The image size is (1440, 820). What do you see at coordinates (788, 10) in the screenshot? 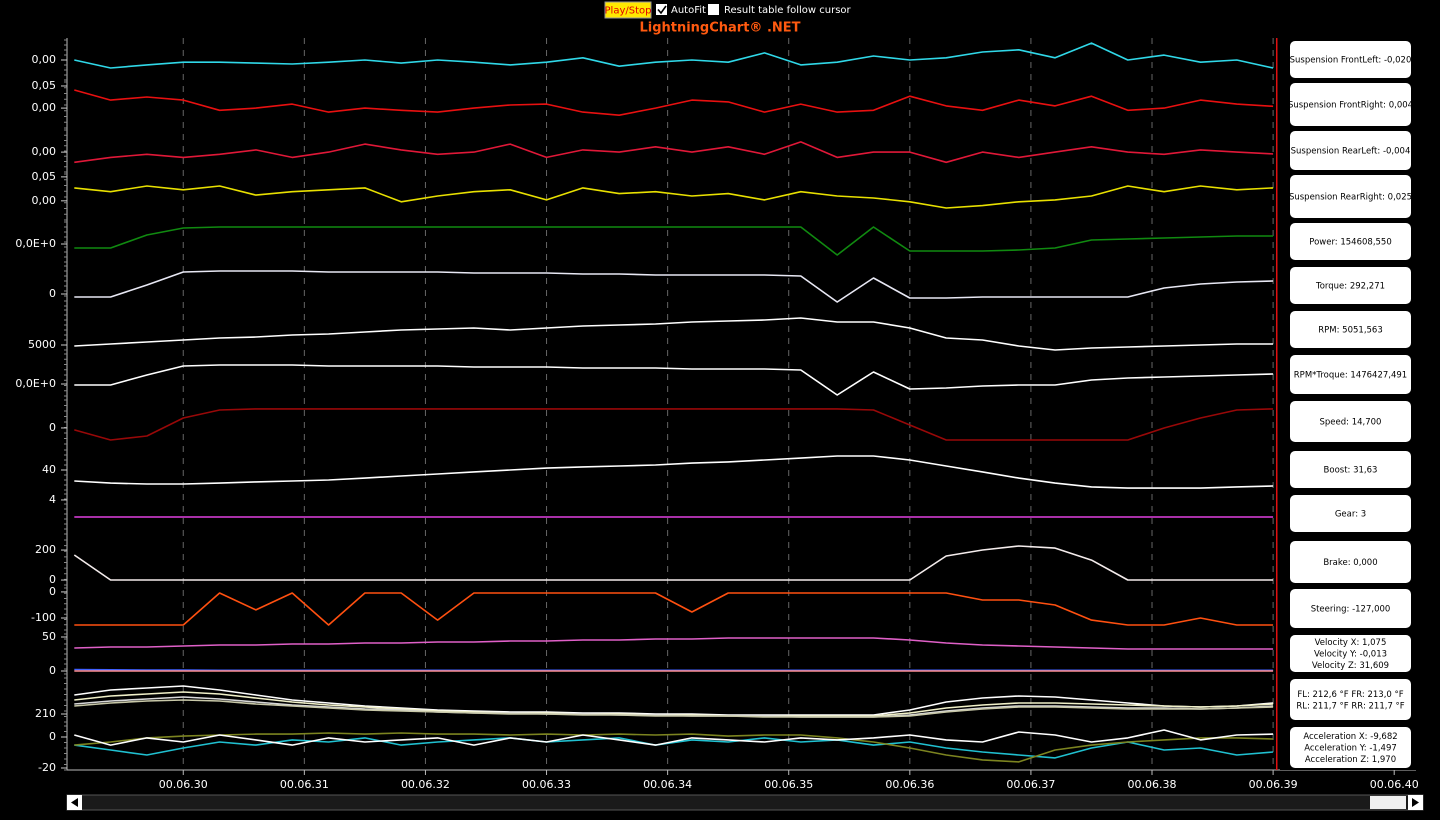
I see `follow-label: Result table follow cursor` at bounding box center [788, 10].